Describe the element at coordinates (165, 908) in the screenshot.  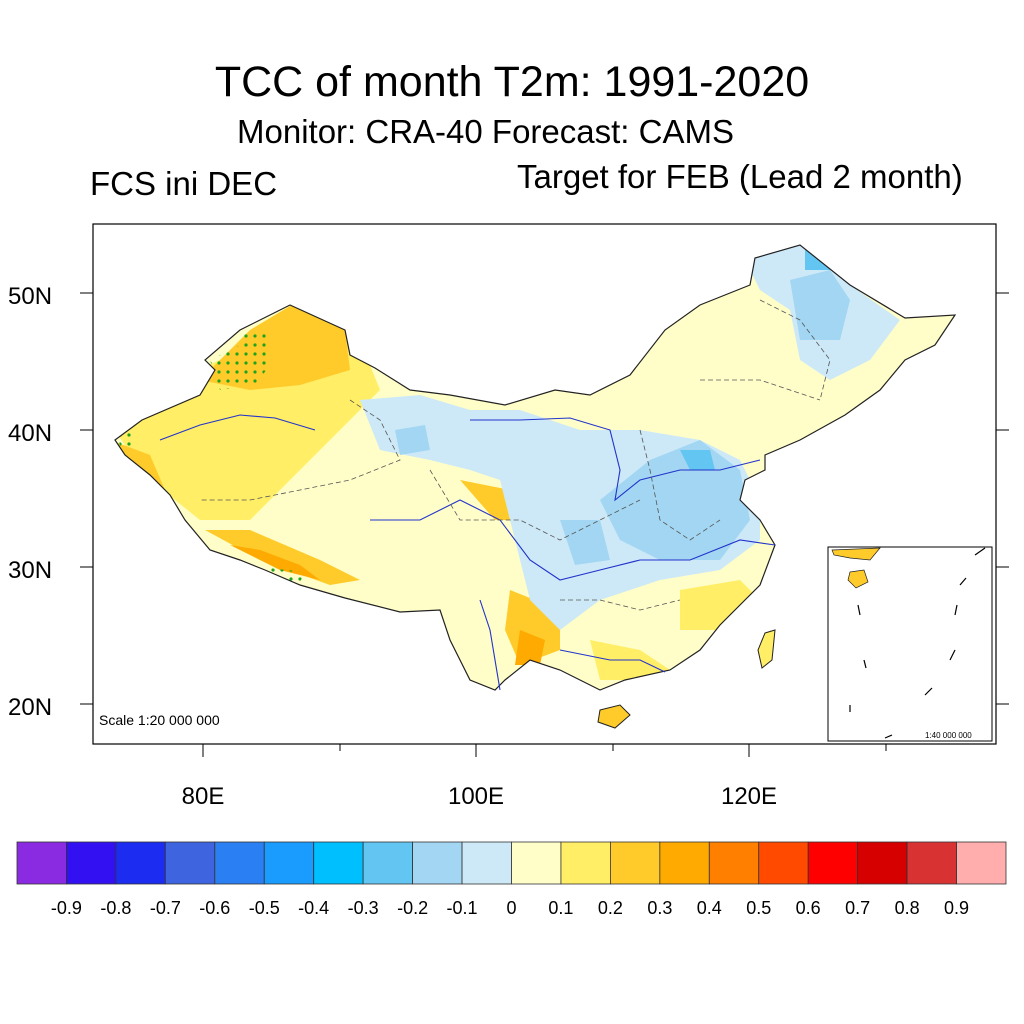
I see `colorbar-tick-label: -0.7` at that location.